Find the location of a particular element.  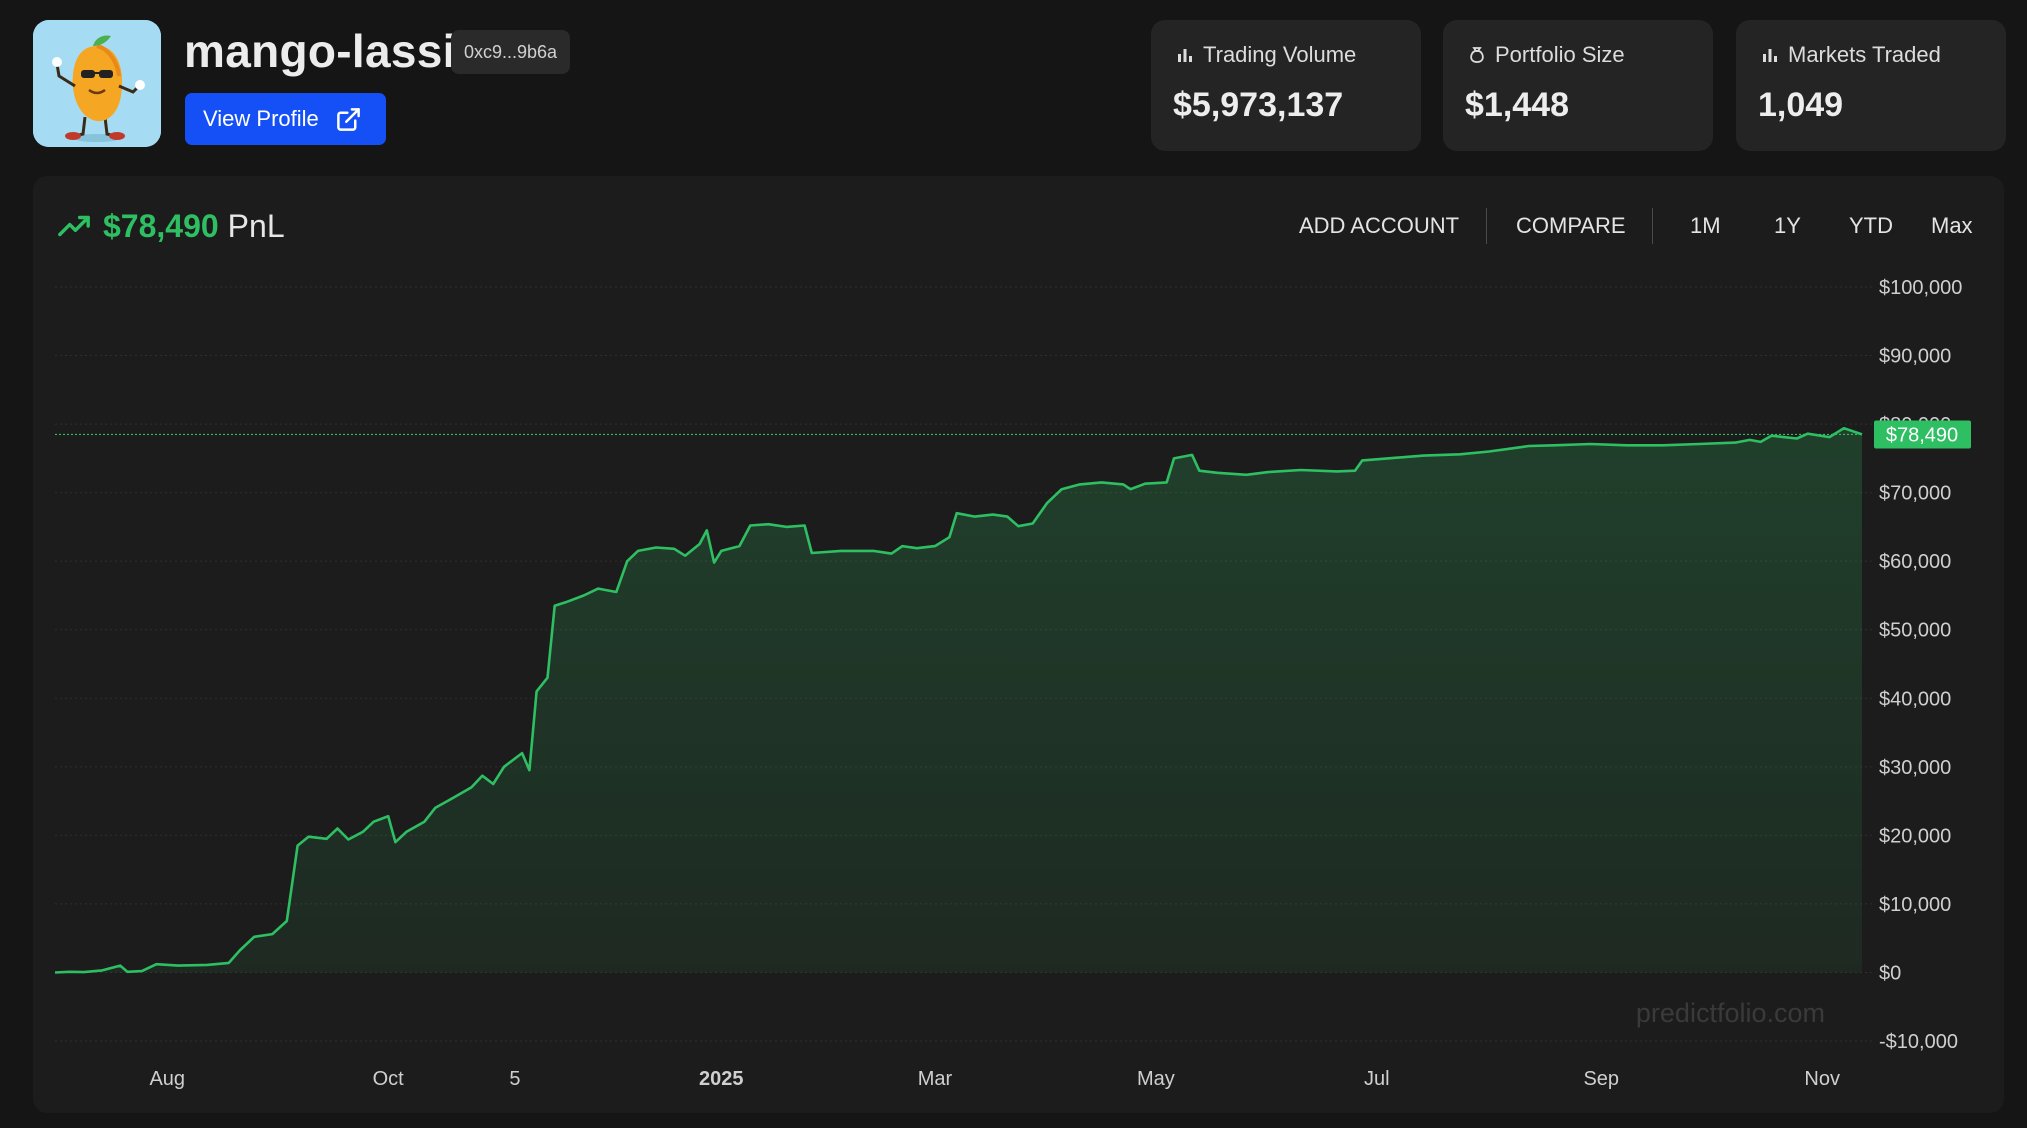

stat-label: Trading Volume is located at coordinates (1280, 54).